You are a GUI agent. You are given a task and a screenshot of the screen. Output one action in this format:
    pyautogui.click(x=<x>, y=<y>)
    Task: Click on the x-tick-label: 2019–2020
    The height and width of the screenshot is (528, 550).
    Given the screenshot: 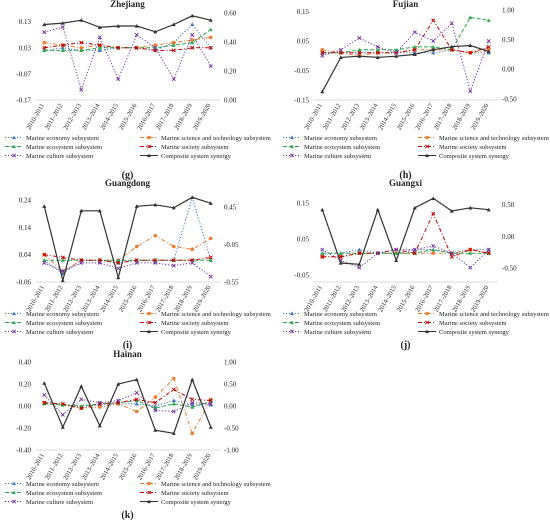 What is the action you would take?
    pyautogui.click(x=202, y=467)
    